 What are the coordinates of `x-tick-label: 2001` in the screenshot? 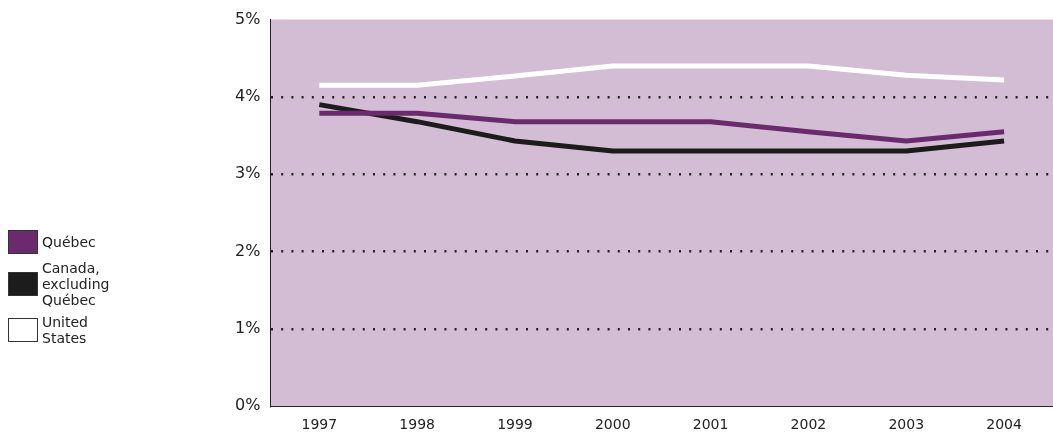 It's located at (710, 424).